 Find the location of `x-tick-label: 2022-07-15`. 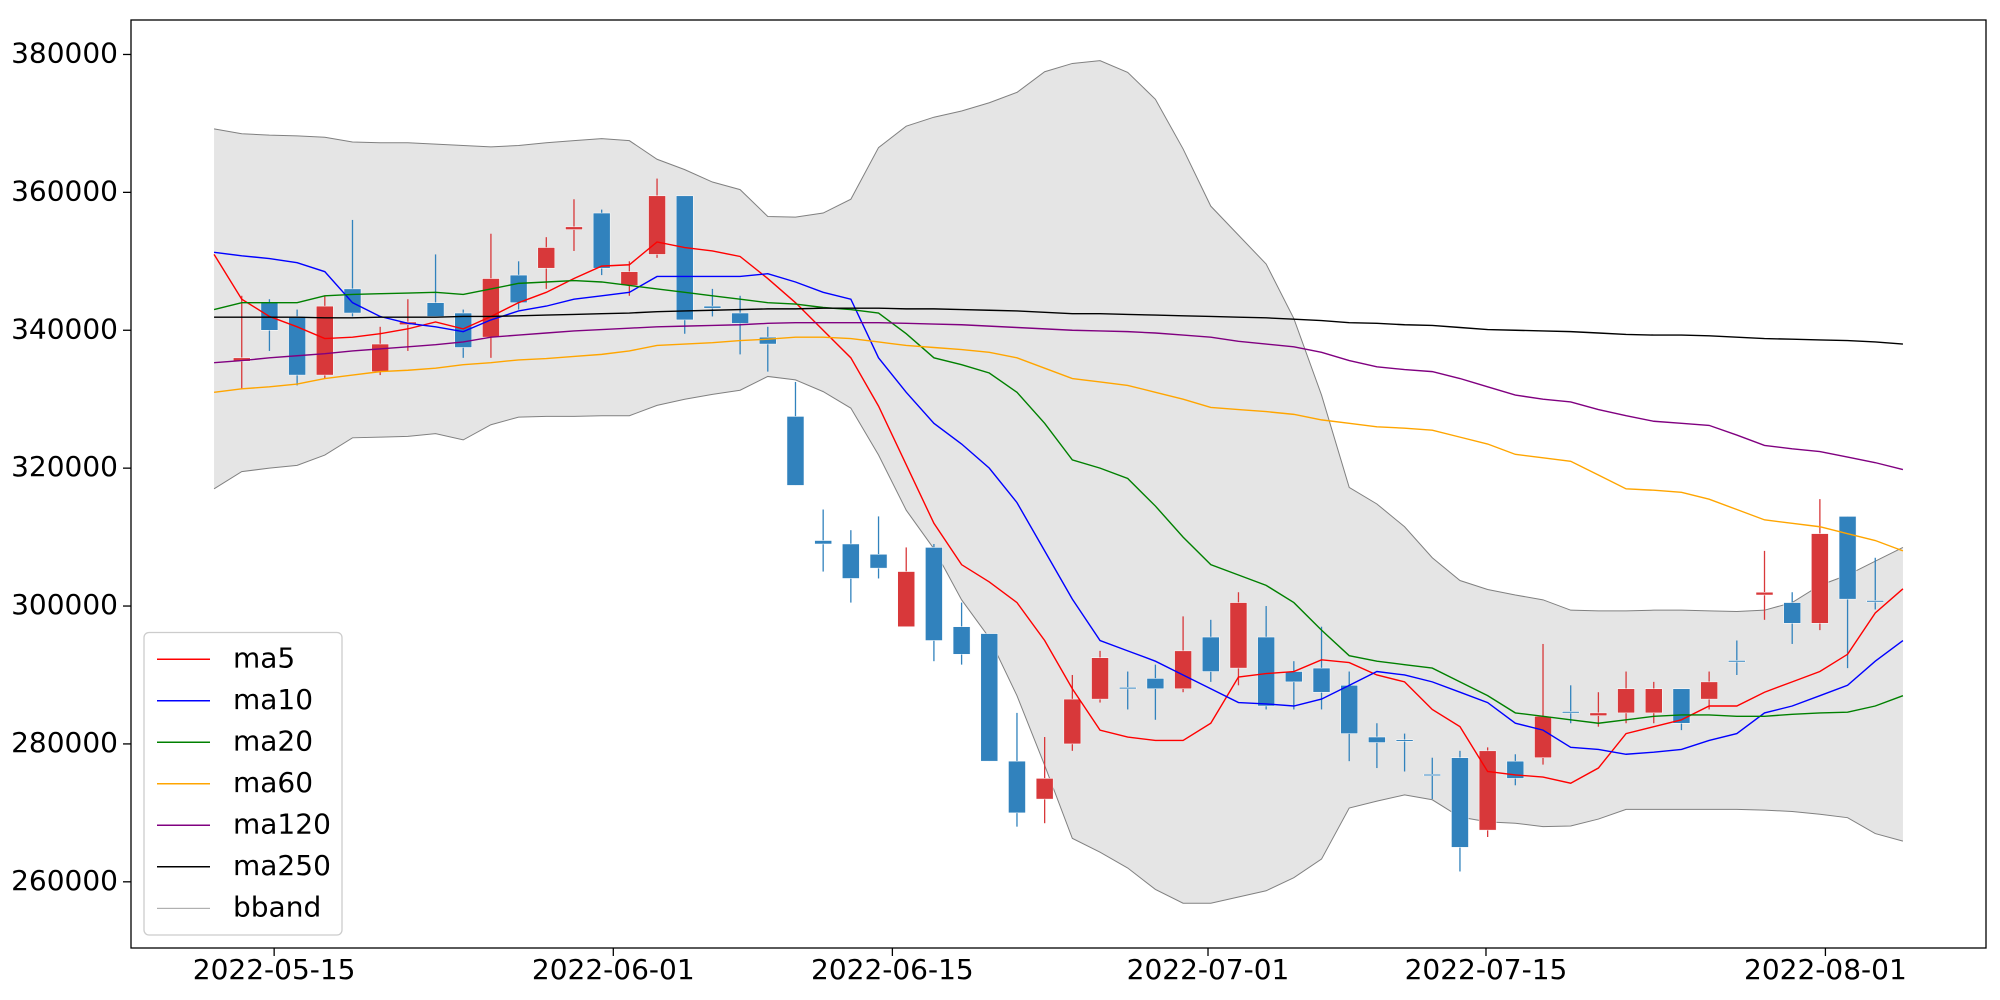

x-tick-label: 2022-07-15 is located at coordinates (1486, 969).